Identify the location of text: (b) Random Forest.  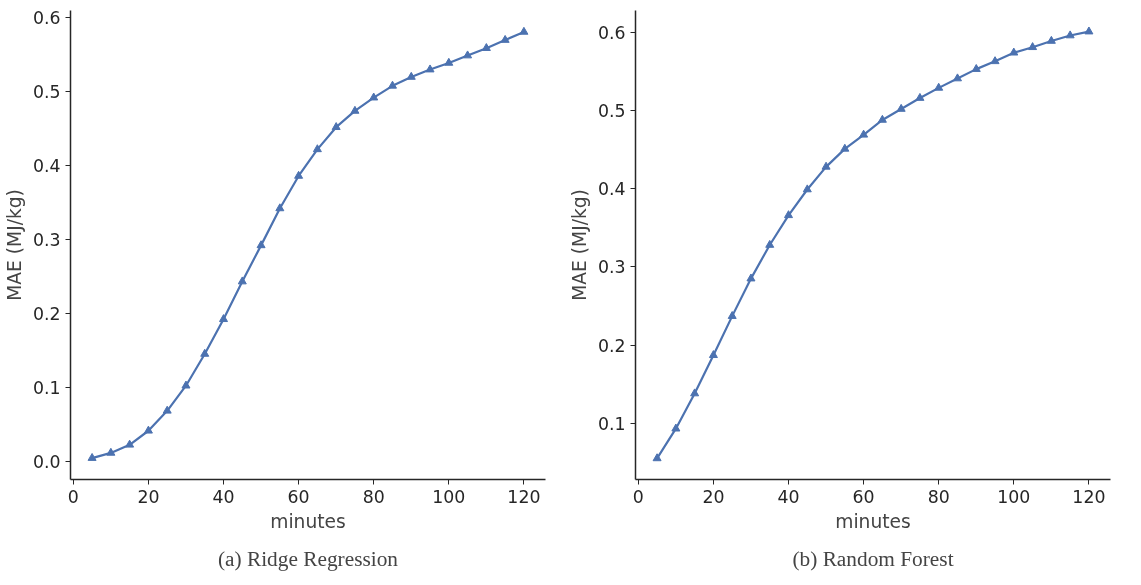
(873, 558).